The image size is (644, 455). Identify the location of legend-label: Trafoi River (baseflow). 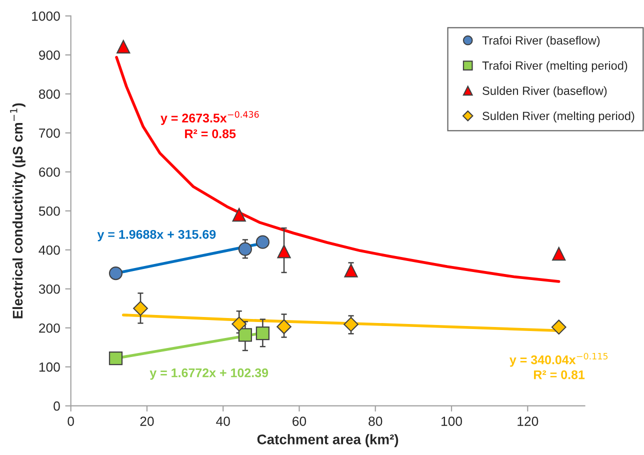
(541, 41).